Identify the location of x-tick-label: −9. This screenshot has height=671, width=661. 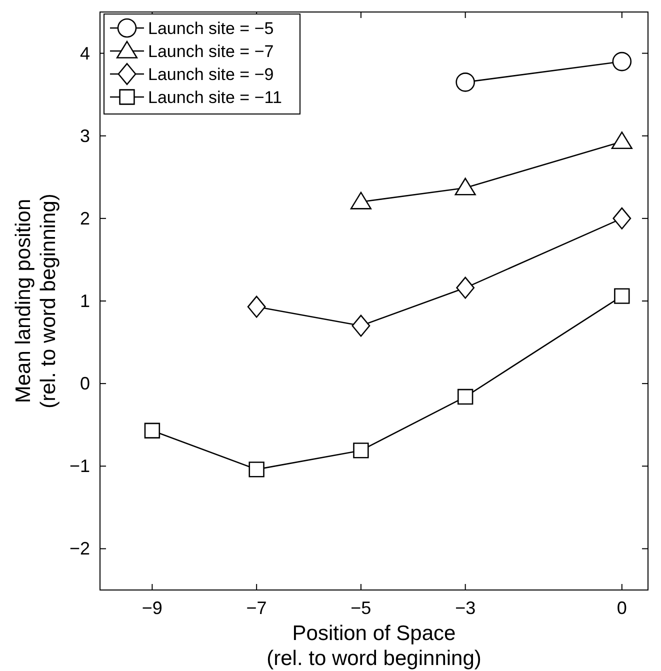
(152, 608).